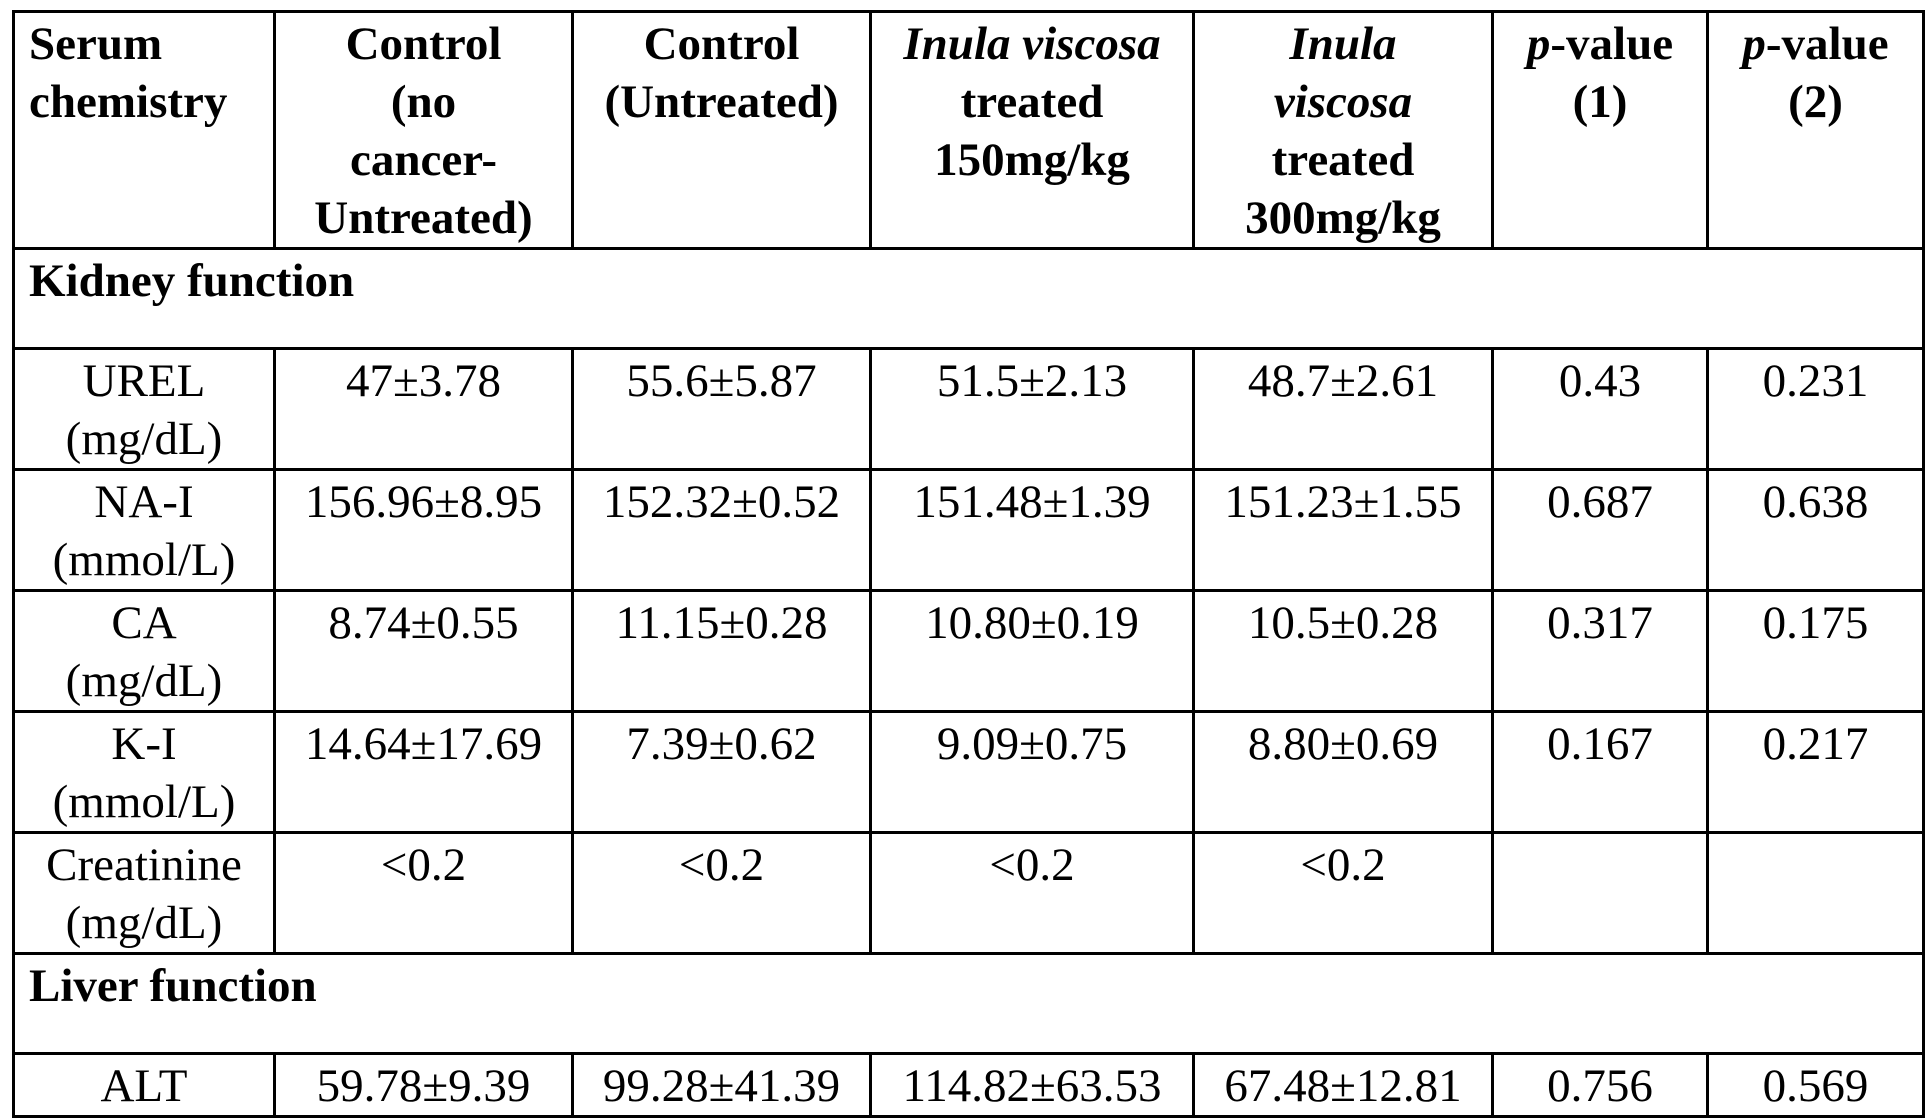 This screenshot has width=1928, height=1118. What do you see at coordinates (424, 530) in the screenshot?
I see `table-cell: 156.96±8.95` at bounding box center [424, 530].